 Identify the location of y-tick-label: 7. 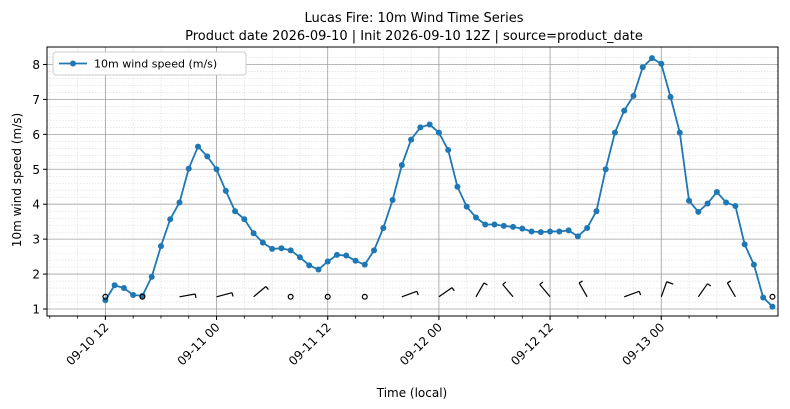
(36, 100).